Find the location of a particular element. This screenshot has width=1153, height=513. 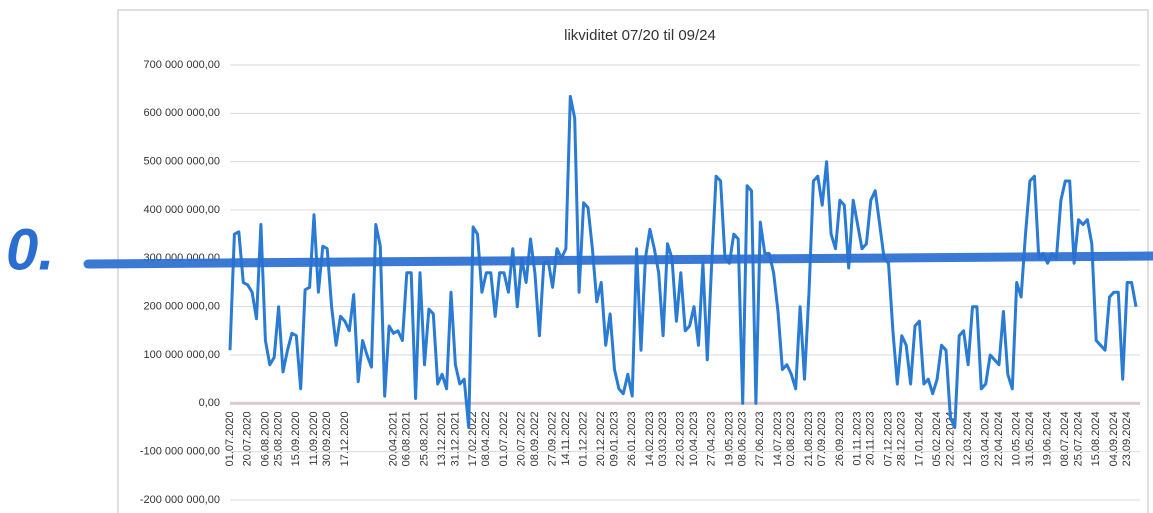

x-tick-label: 19.05.2023 is located at coordinates (729, 438).